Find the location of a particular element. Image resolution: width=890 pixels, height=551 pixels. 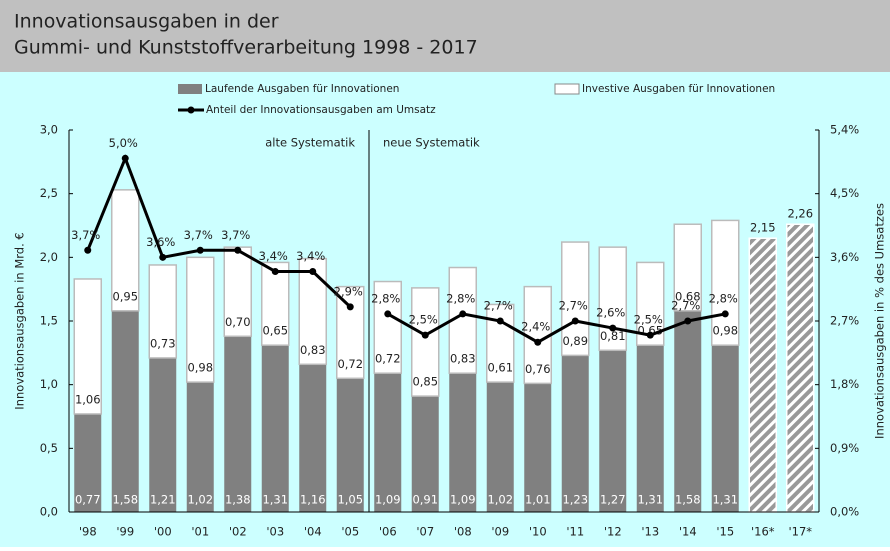

value-label: 0,73 is located at coordinates (163, 343).